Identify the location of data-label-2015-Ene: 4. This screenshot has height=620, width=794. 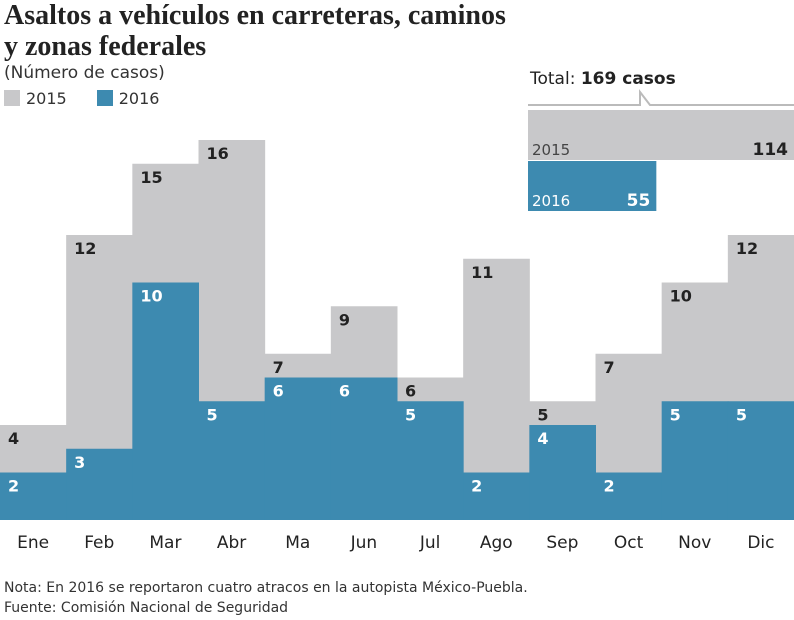
(13, 438).